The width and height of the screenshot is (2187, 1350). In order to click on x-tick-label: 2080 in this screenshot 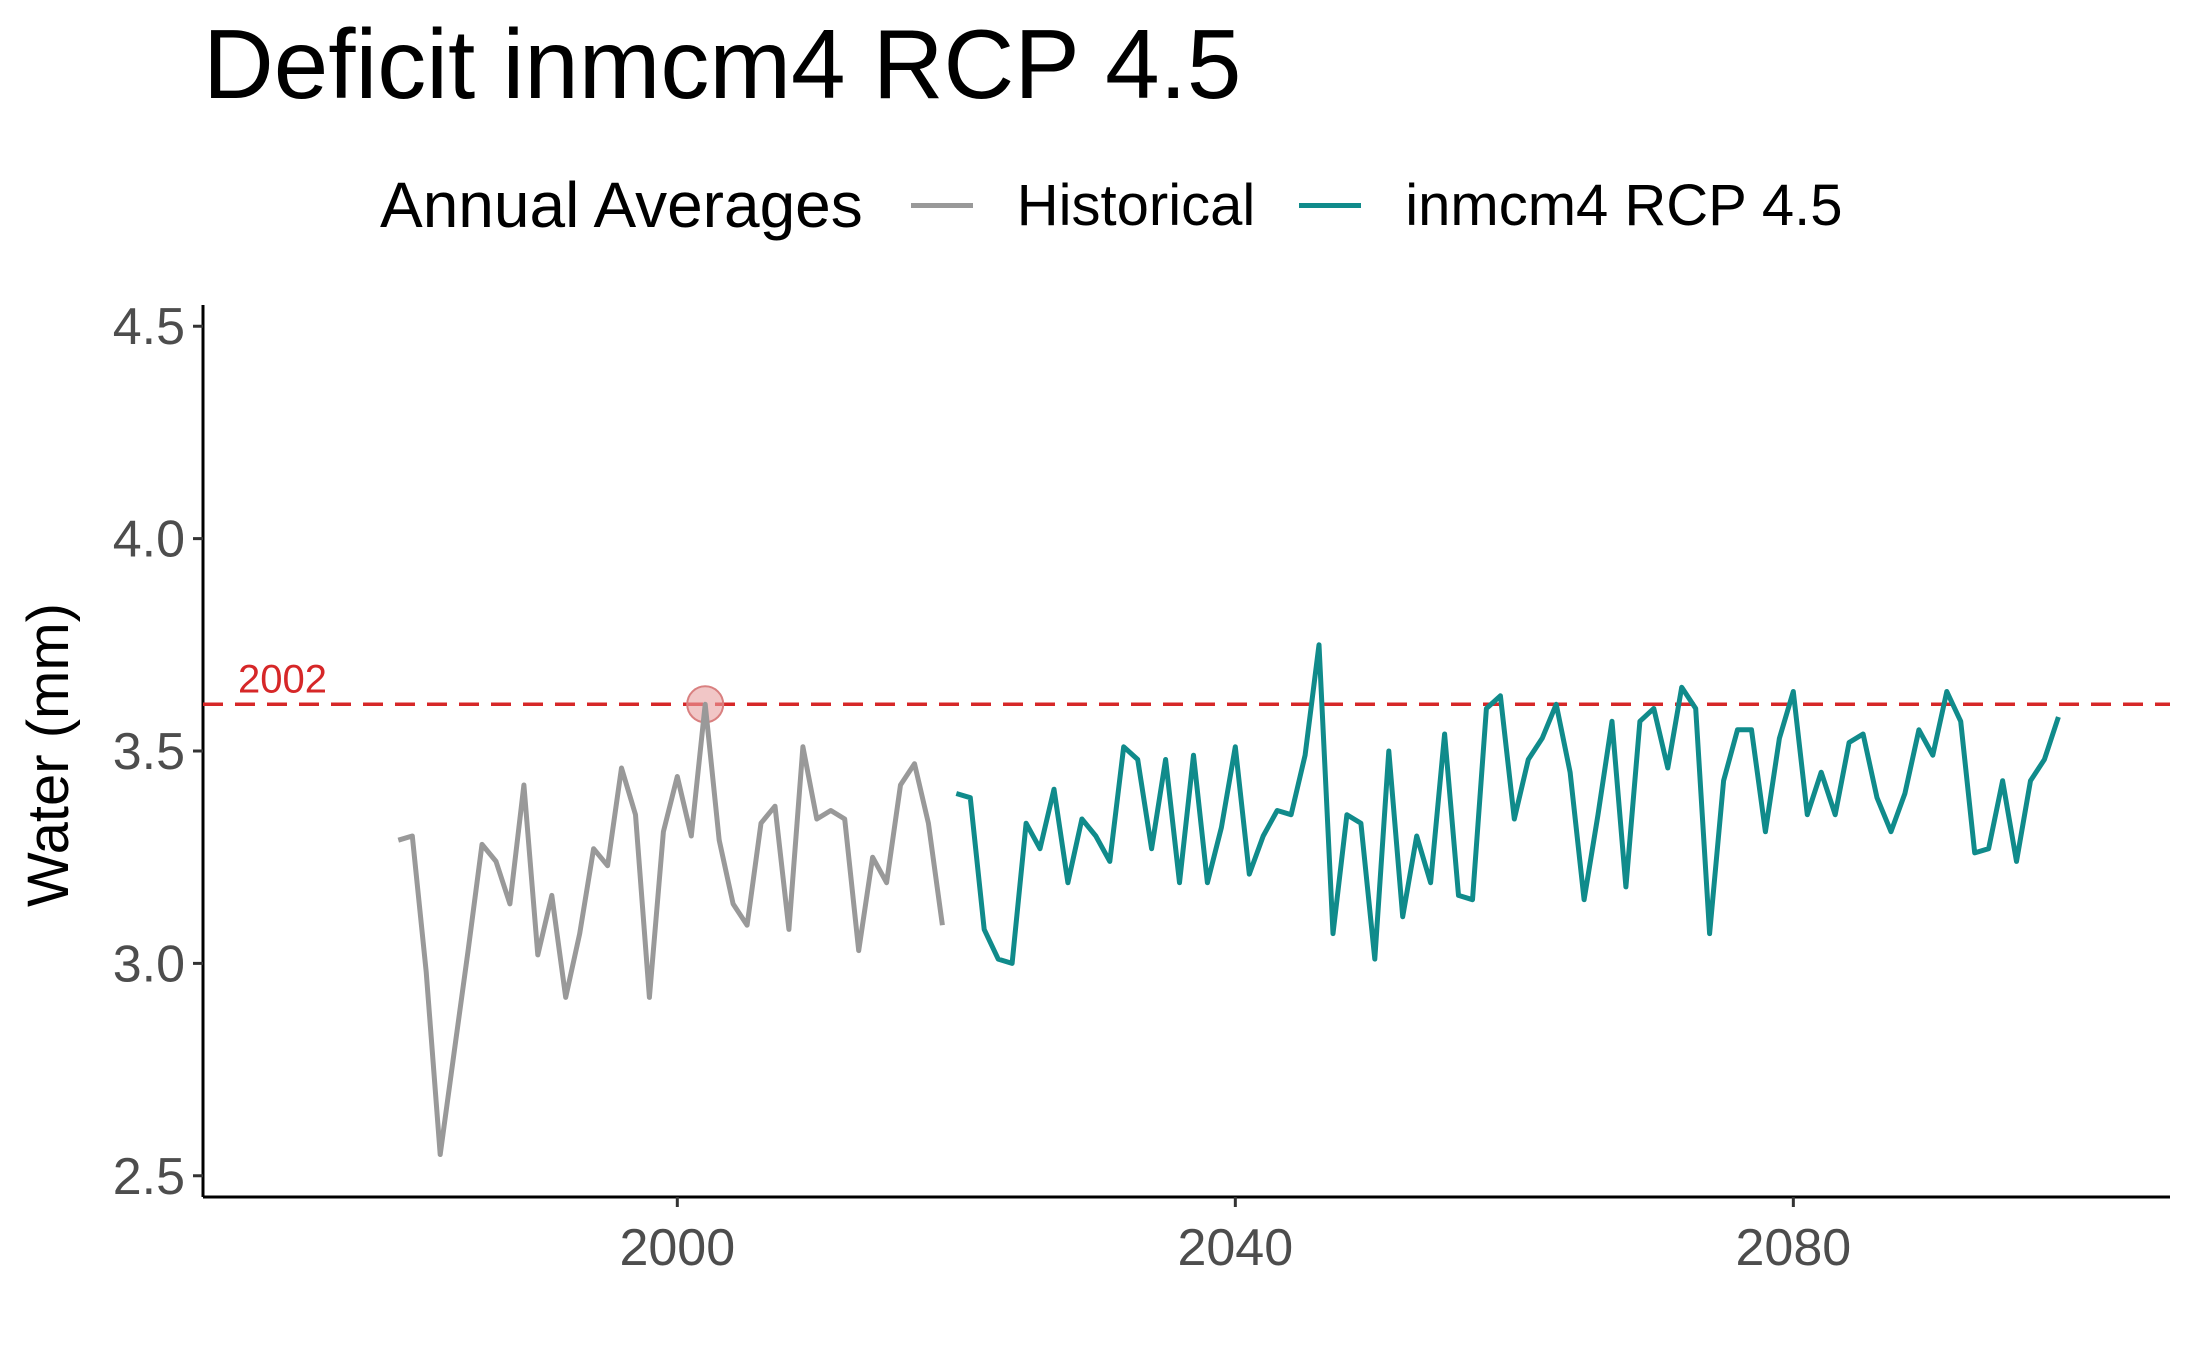, I will do `click(1793, 1248)`.